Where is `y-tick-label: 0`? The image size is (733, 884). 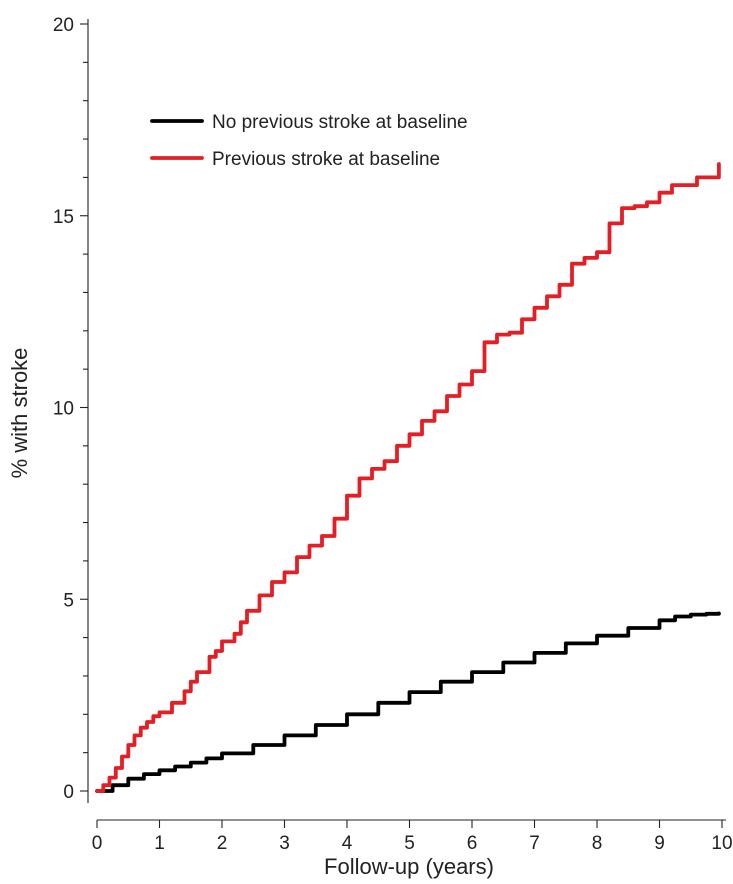 y-tick-label: 0 is located at coordinates (68, 792).